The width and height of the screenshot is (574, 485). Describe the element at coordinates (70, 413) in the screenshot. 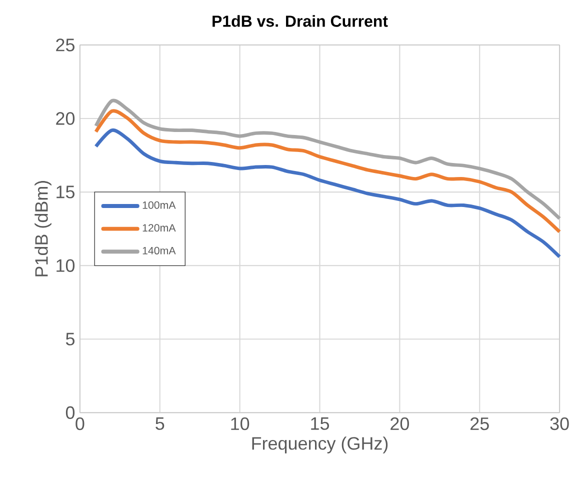

I see `y-tick-label: 0` at that location.